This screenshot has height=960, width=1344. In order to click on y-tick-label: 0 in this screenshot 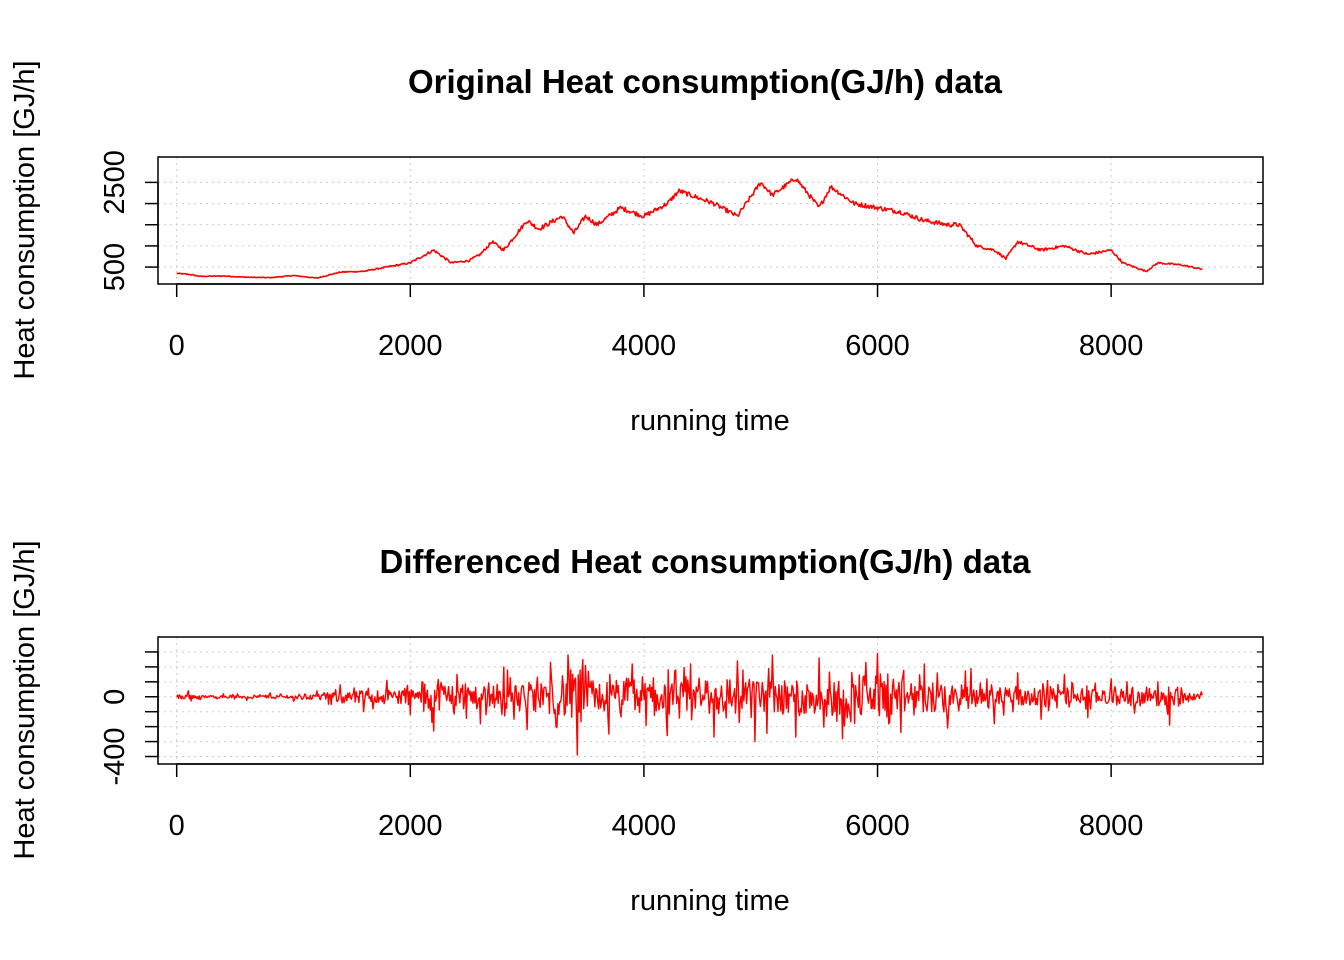, I will do `click(115, 697)`.